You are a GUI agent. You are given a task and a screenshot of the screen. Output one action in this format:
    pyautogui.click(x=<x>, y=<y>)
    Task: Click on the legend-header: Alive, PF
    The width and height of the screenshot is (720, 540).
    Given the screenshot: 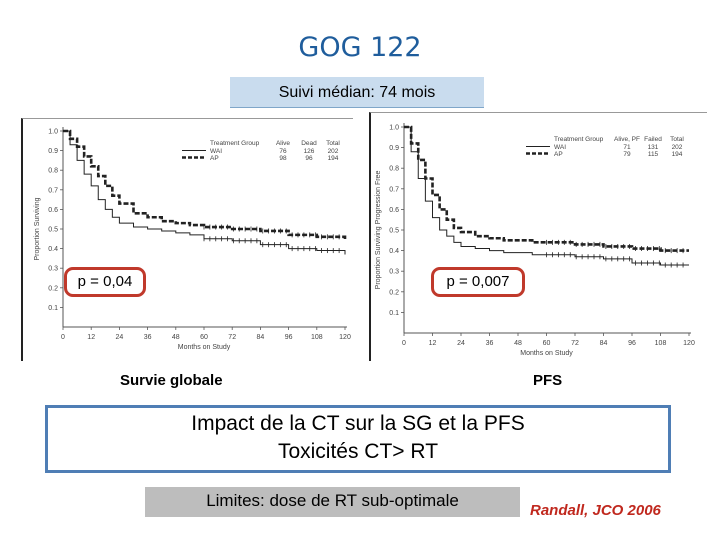 What is the action you would take?
    pyautogui.click(x=627, y=139)
    